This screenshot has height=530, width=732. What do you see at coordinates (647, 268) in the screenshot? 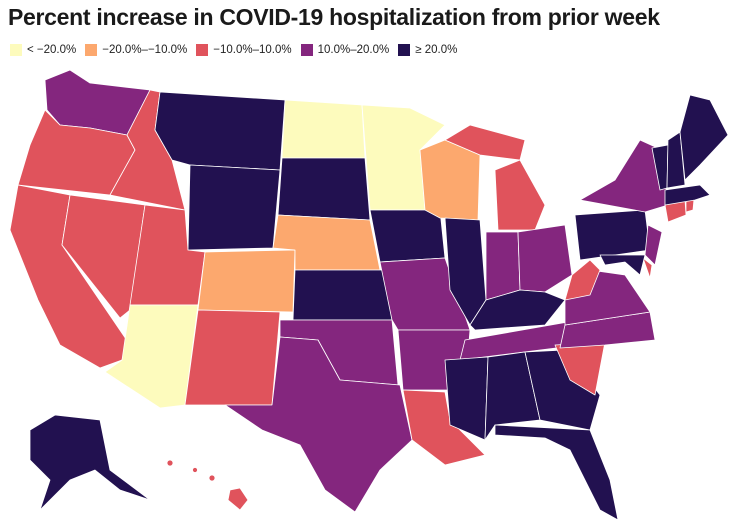
I see `state-delaware` at bounding box center [647, 268].